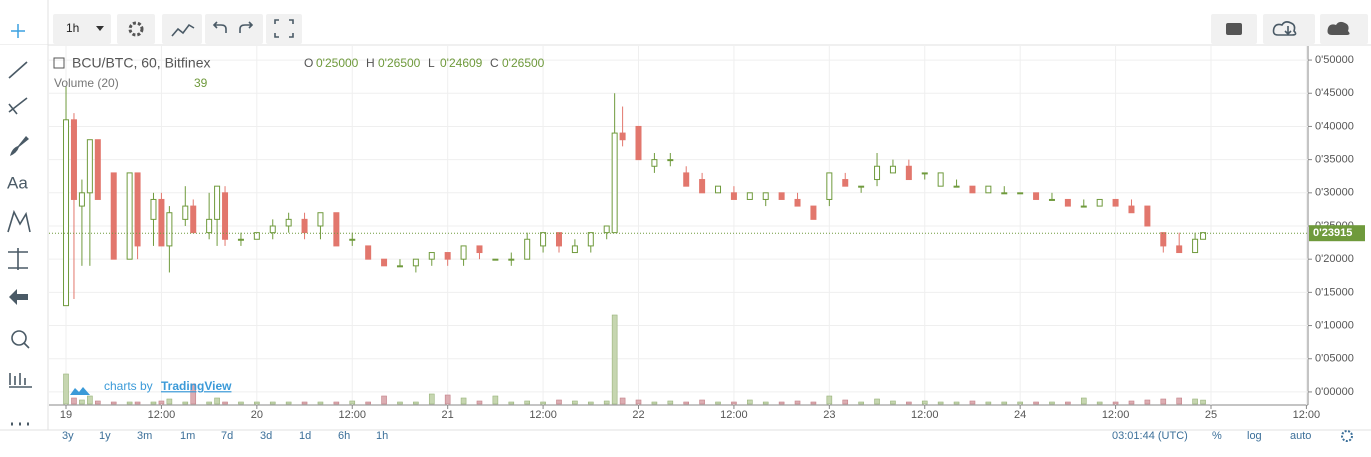 The image size is (1371, 457). Describe the element at coordinates (234, 29) in the screenshot. I see `undo-redo-button` at that location.